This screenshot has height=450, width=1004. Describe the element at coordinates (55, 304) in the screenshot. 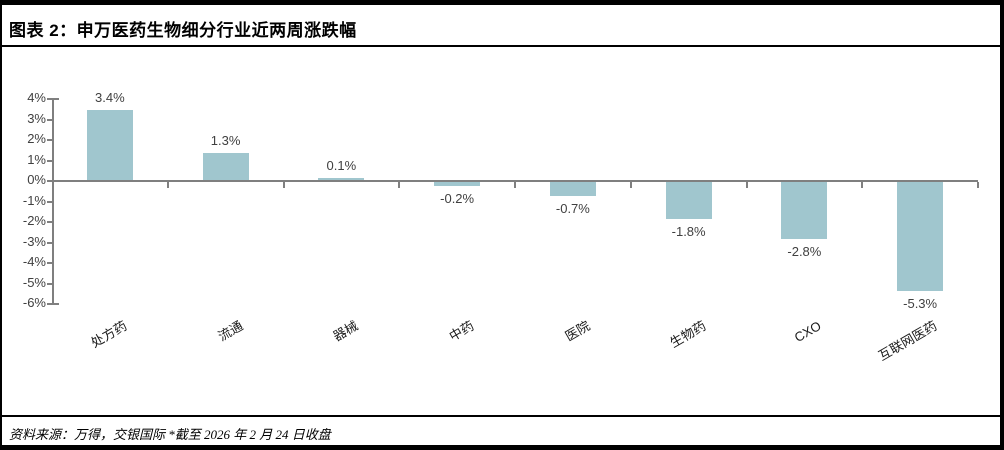

I see `y-axis-cap-bottom` at that location.